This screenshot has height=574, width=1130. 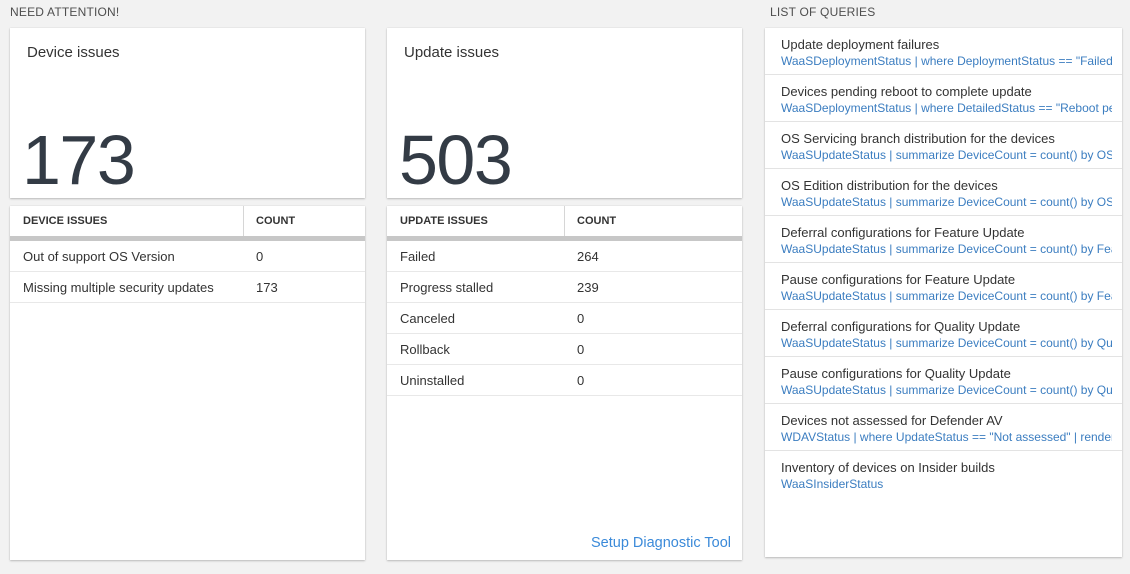 What do you see at coordinates (889, 185) in the screenshot?
I see `query-title: OS Edition distribution for the devices` at bounding box center [889, 185].